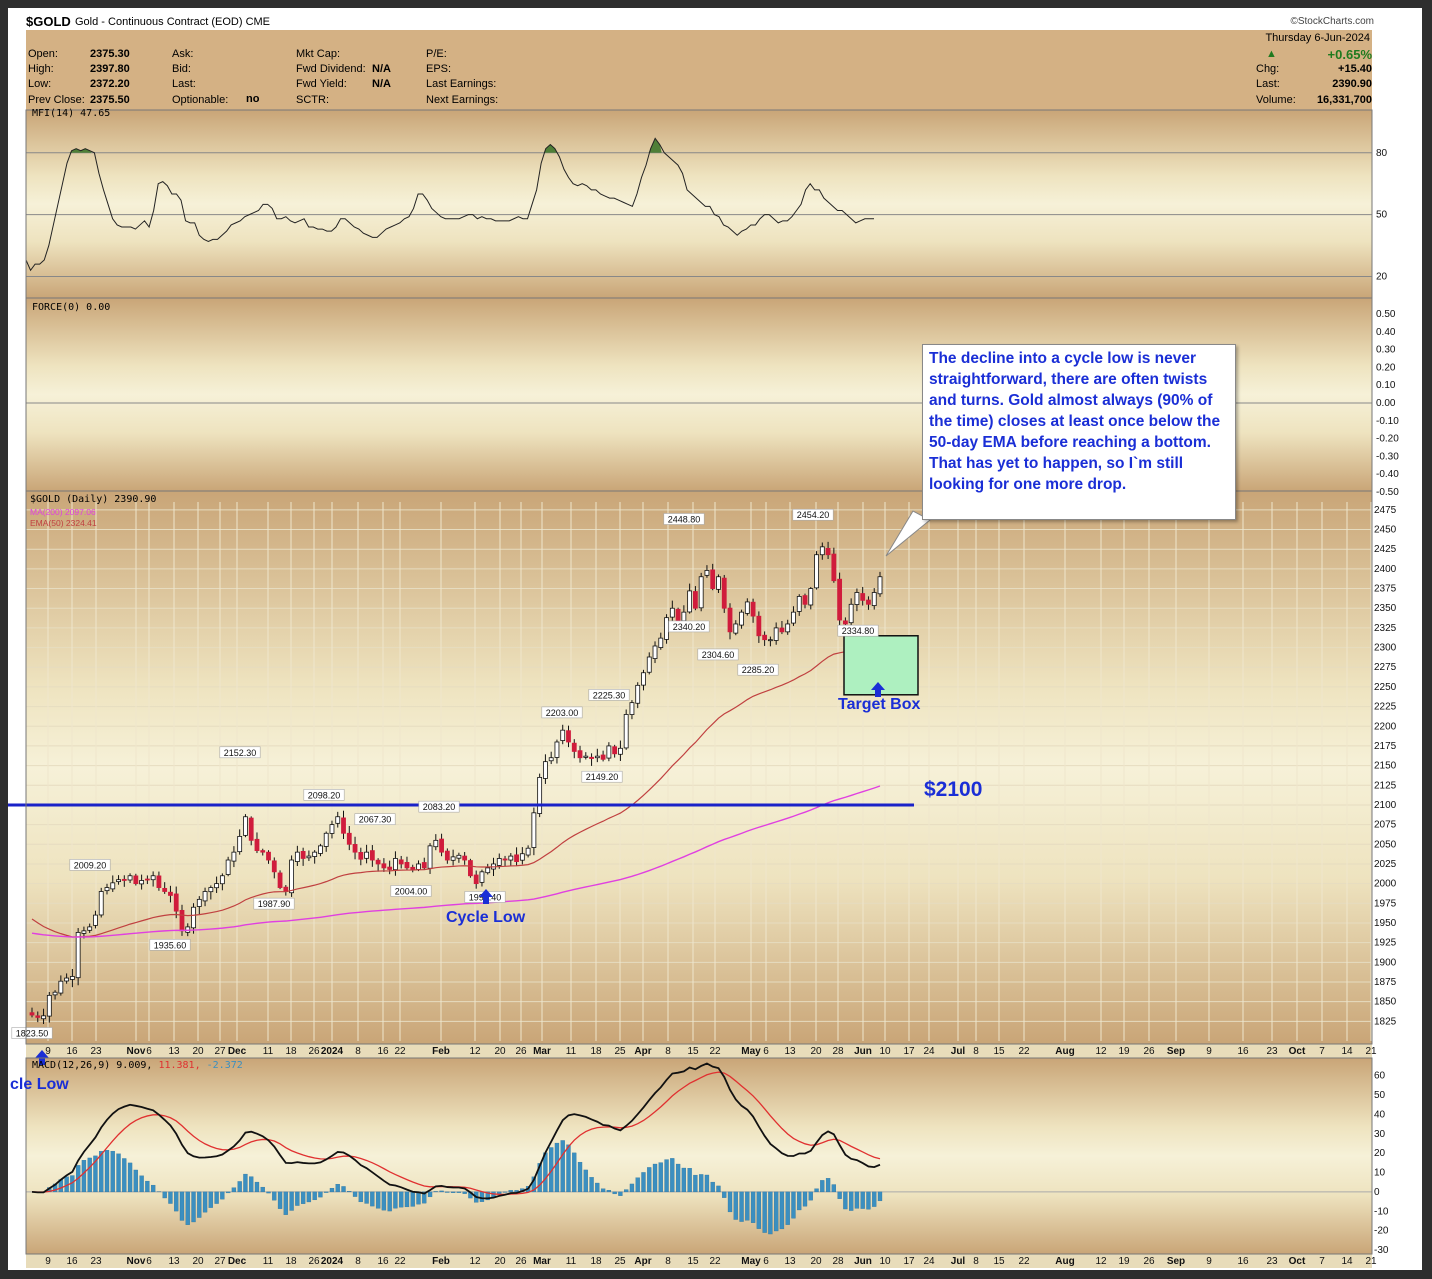 The width and height of the screenshot is (1432, 1279). What do you see at coordinates (170, 945) in the screenshot?
I see `price-label: 1935.60` at bounding box center [170, 945].